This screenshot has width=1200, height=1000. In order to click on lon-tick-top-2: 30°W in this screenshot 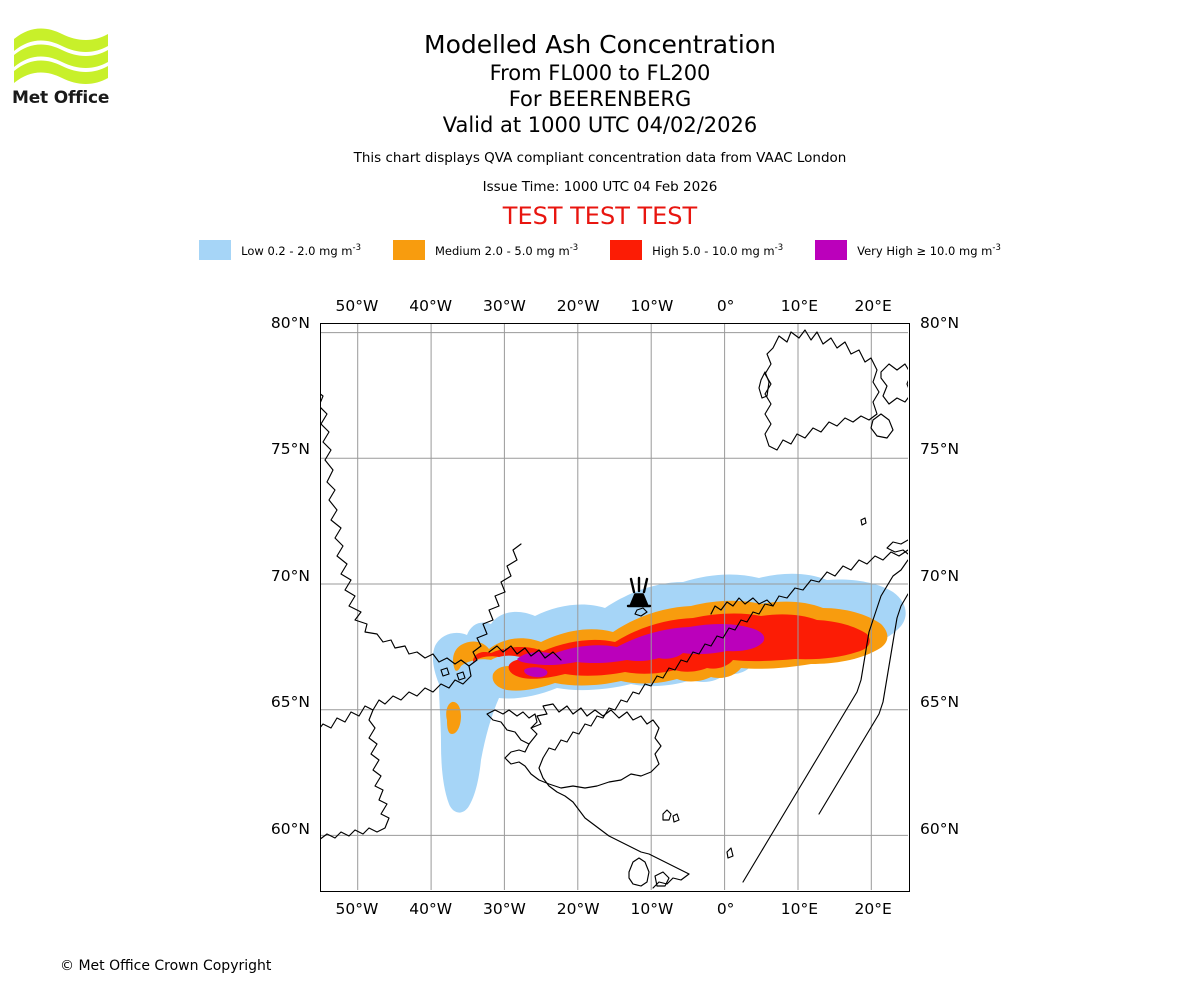, I will do `click(504, 306)`.